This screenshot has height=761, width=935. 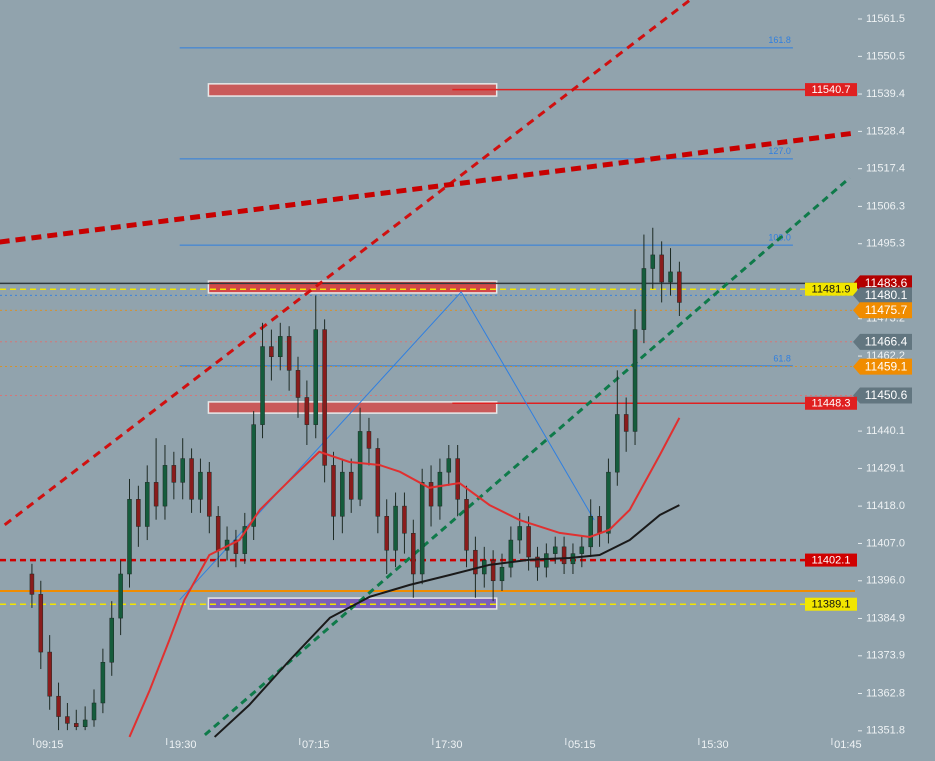 What do you see at coordinates (782, 358) in the screenshot?
I see `fib-label: 61.8` at bounding box center [782, 358].